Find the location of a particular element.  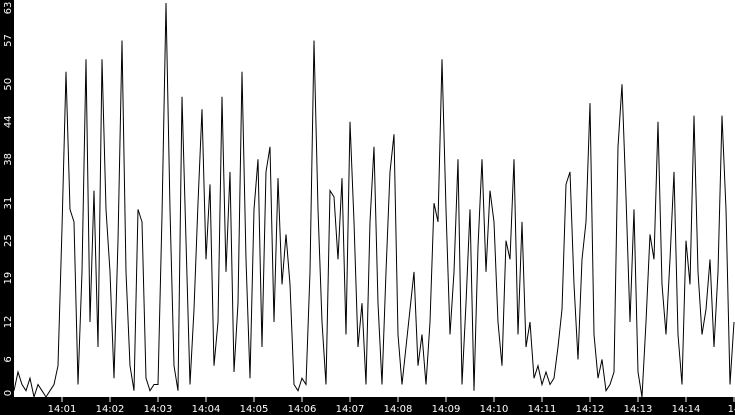

y-tick-label: 19 is located at coordinates (8, 278).